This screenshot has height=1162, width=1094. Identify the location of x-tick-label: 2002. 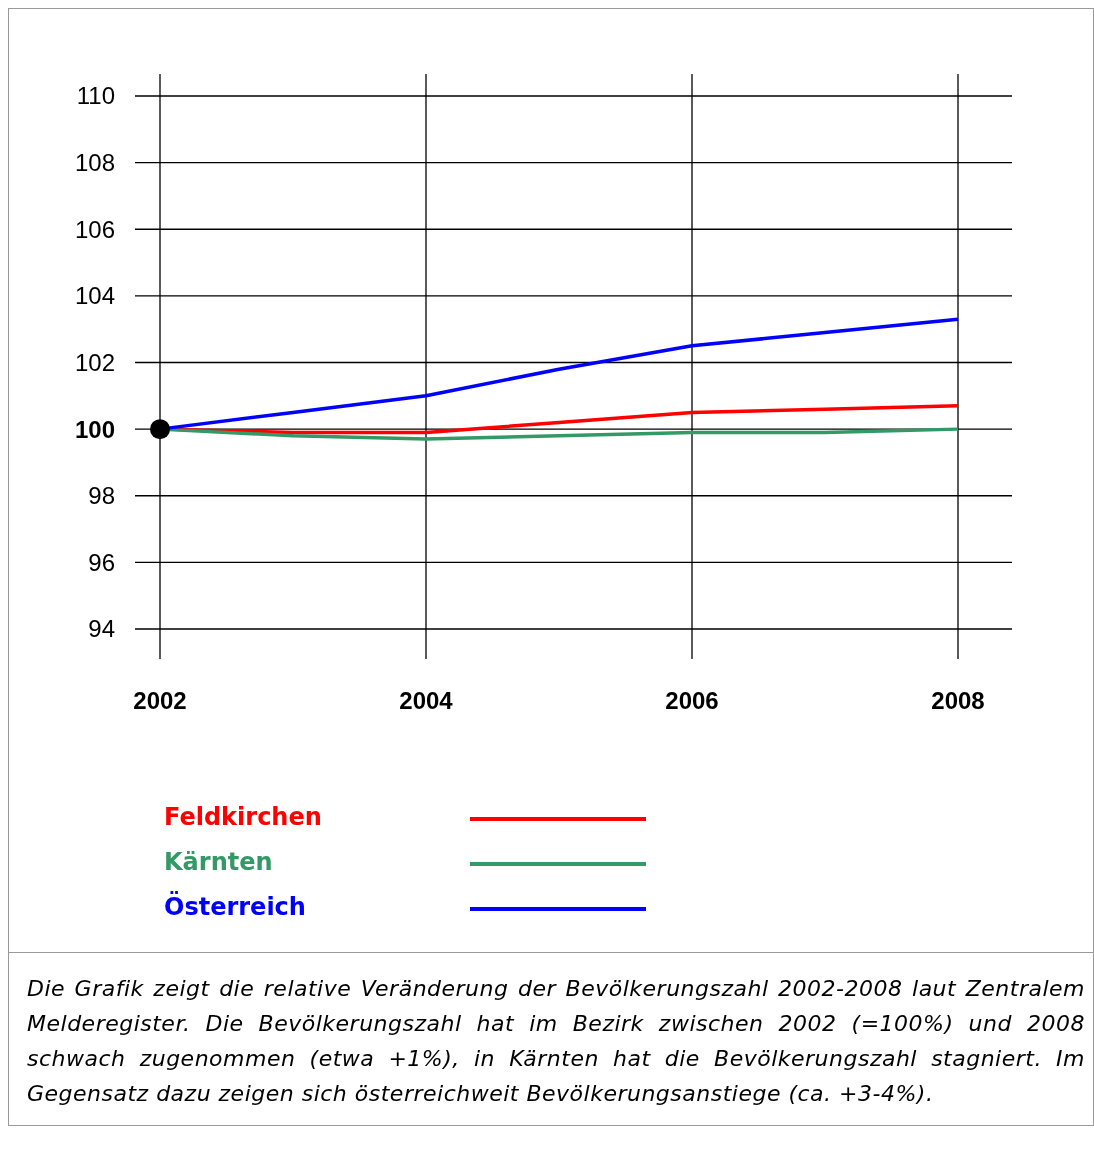
(160, 700).